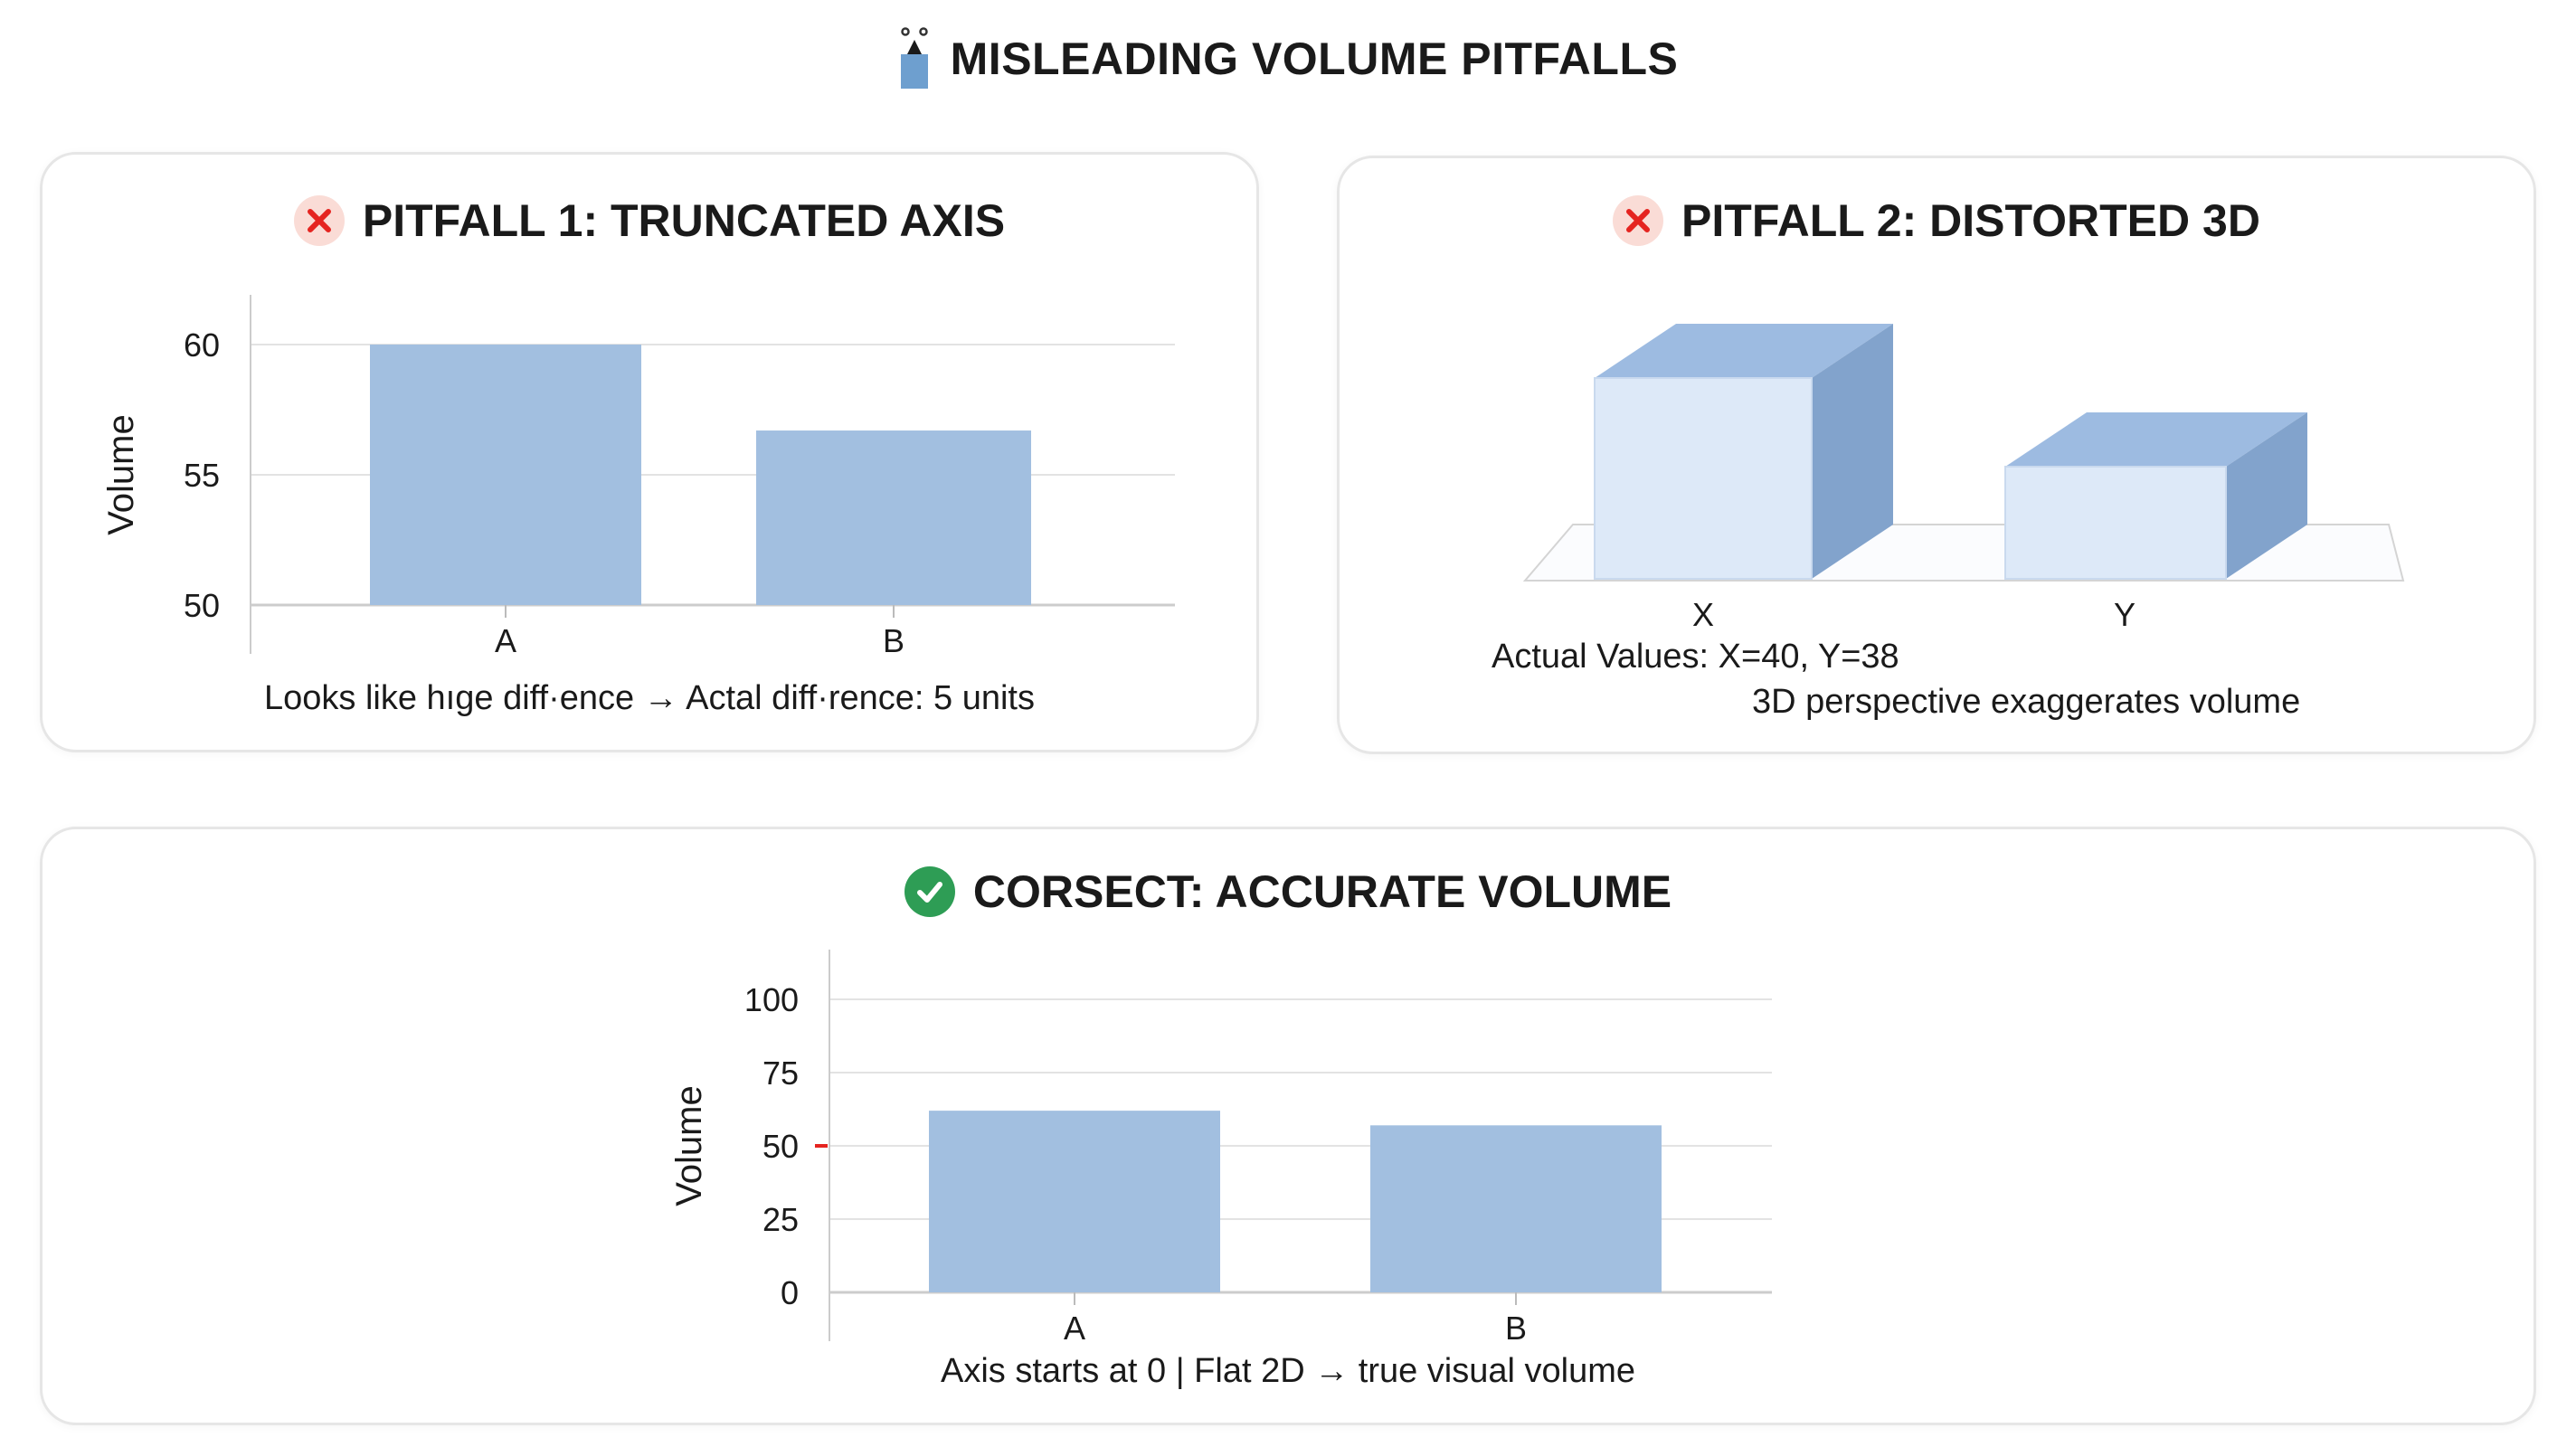 The height and width of the screenshot is (1447, 2576). What do you see at coordinates (914, 58) in the screenshot?
I see `flask-icon` at bounding box center [914, 58].